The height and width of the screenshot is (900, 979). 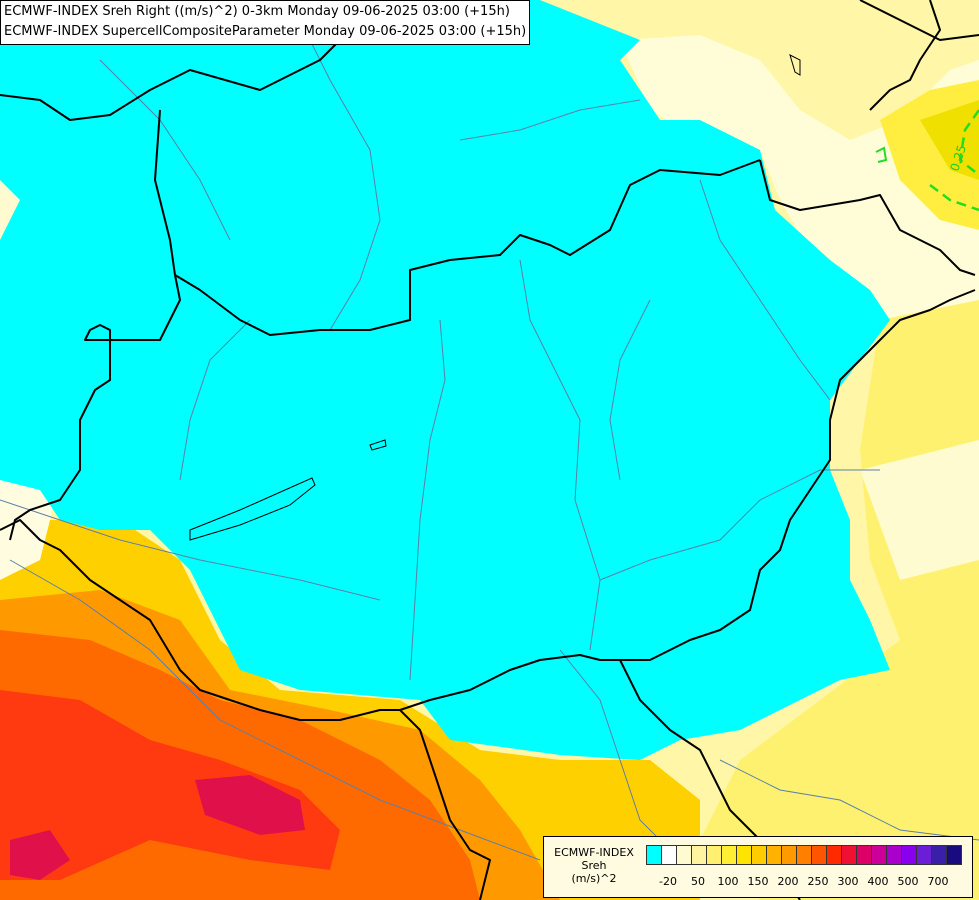 I want to click on legend-tick-label: 200, so click(x=788, y=881).